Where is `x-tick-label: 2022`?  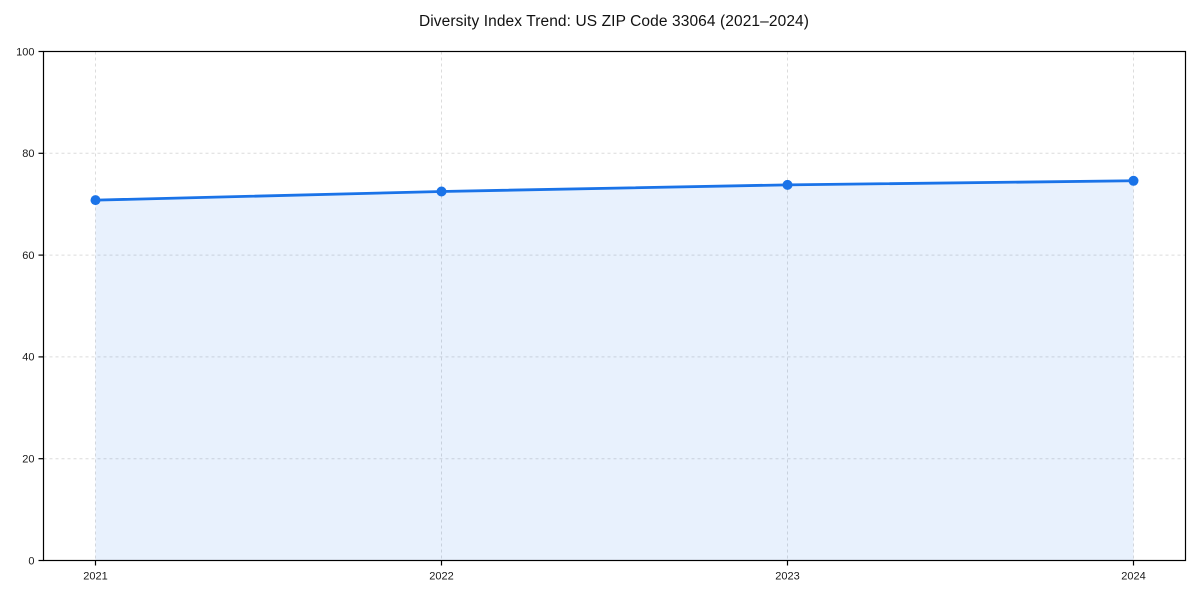
x-tick-label: 2022 is located at coordinates (441, 577).